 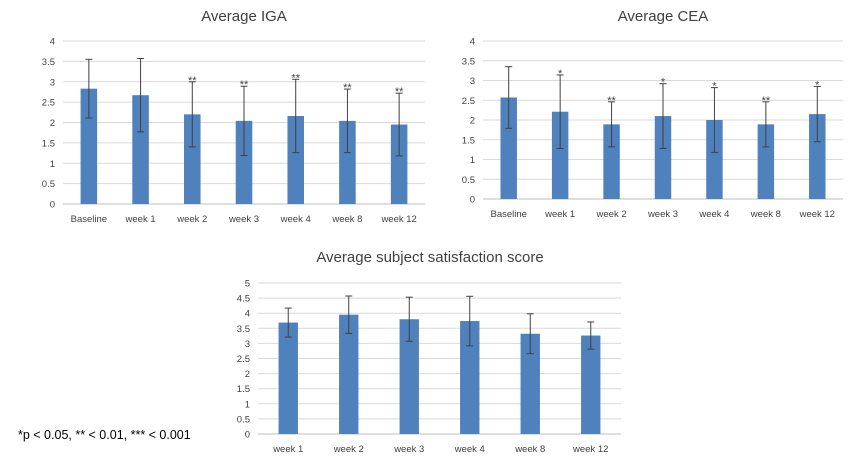 What do you see at coordinates (429, 257) in the screenshot?
I see `chart-title: Average subject satisfaction score` at bounding box center [429, 257].